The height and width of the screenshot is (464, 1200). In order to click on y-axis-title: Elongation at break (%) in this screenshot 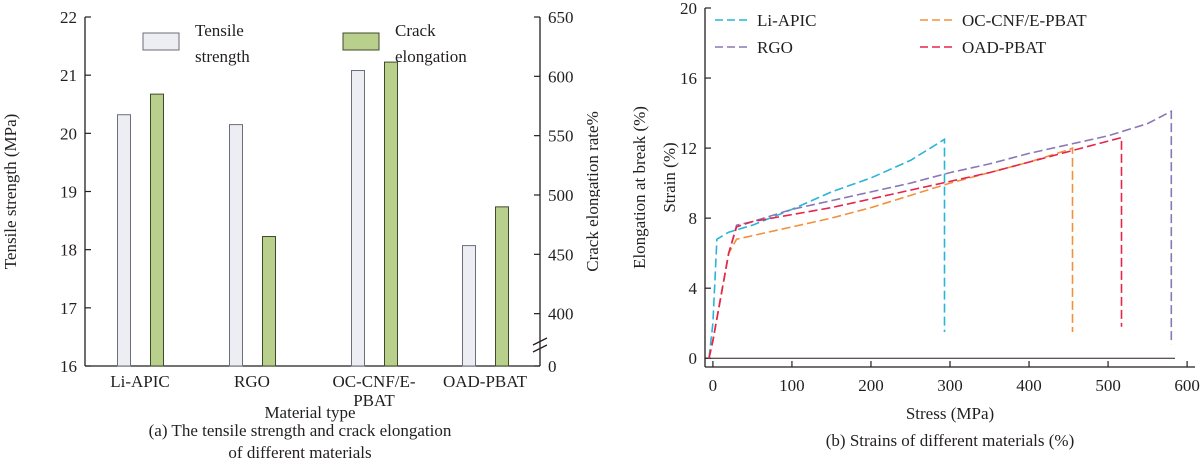, I will do `click(639, 187)`.